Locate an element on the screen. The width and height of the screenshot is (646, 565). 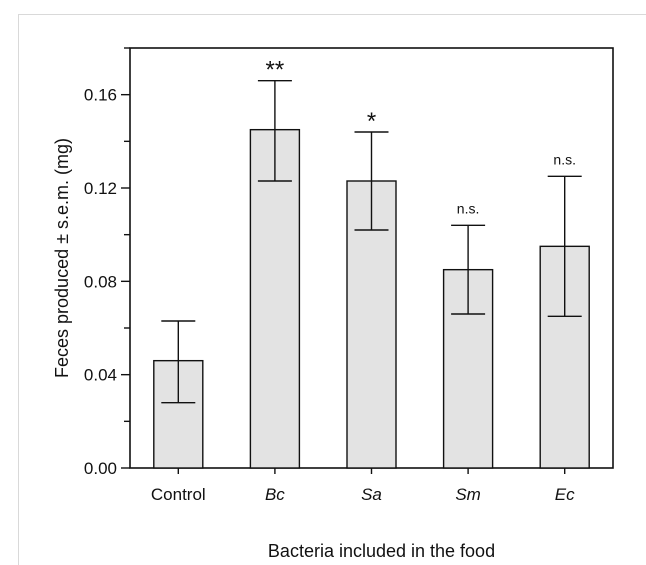
bar-group-control is located at coordinates (178, 394).